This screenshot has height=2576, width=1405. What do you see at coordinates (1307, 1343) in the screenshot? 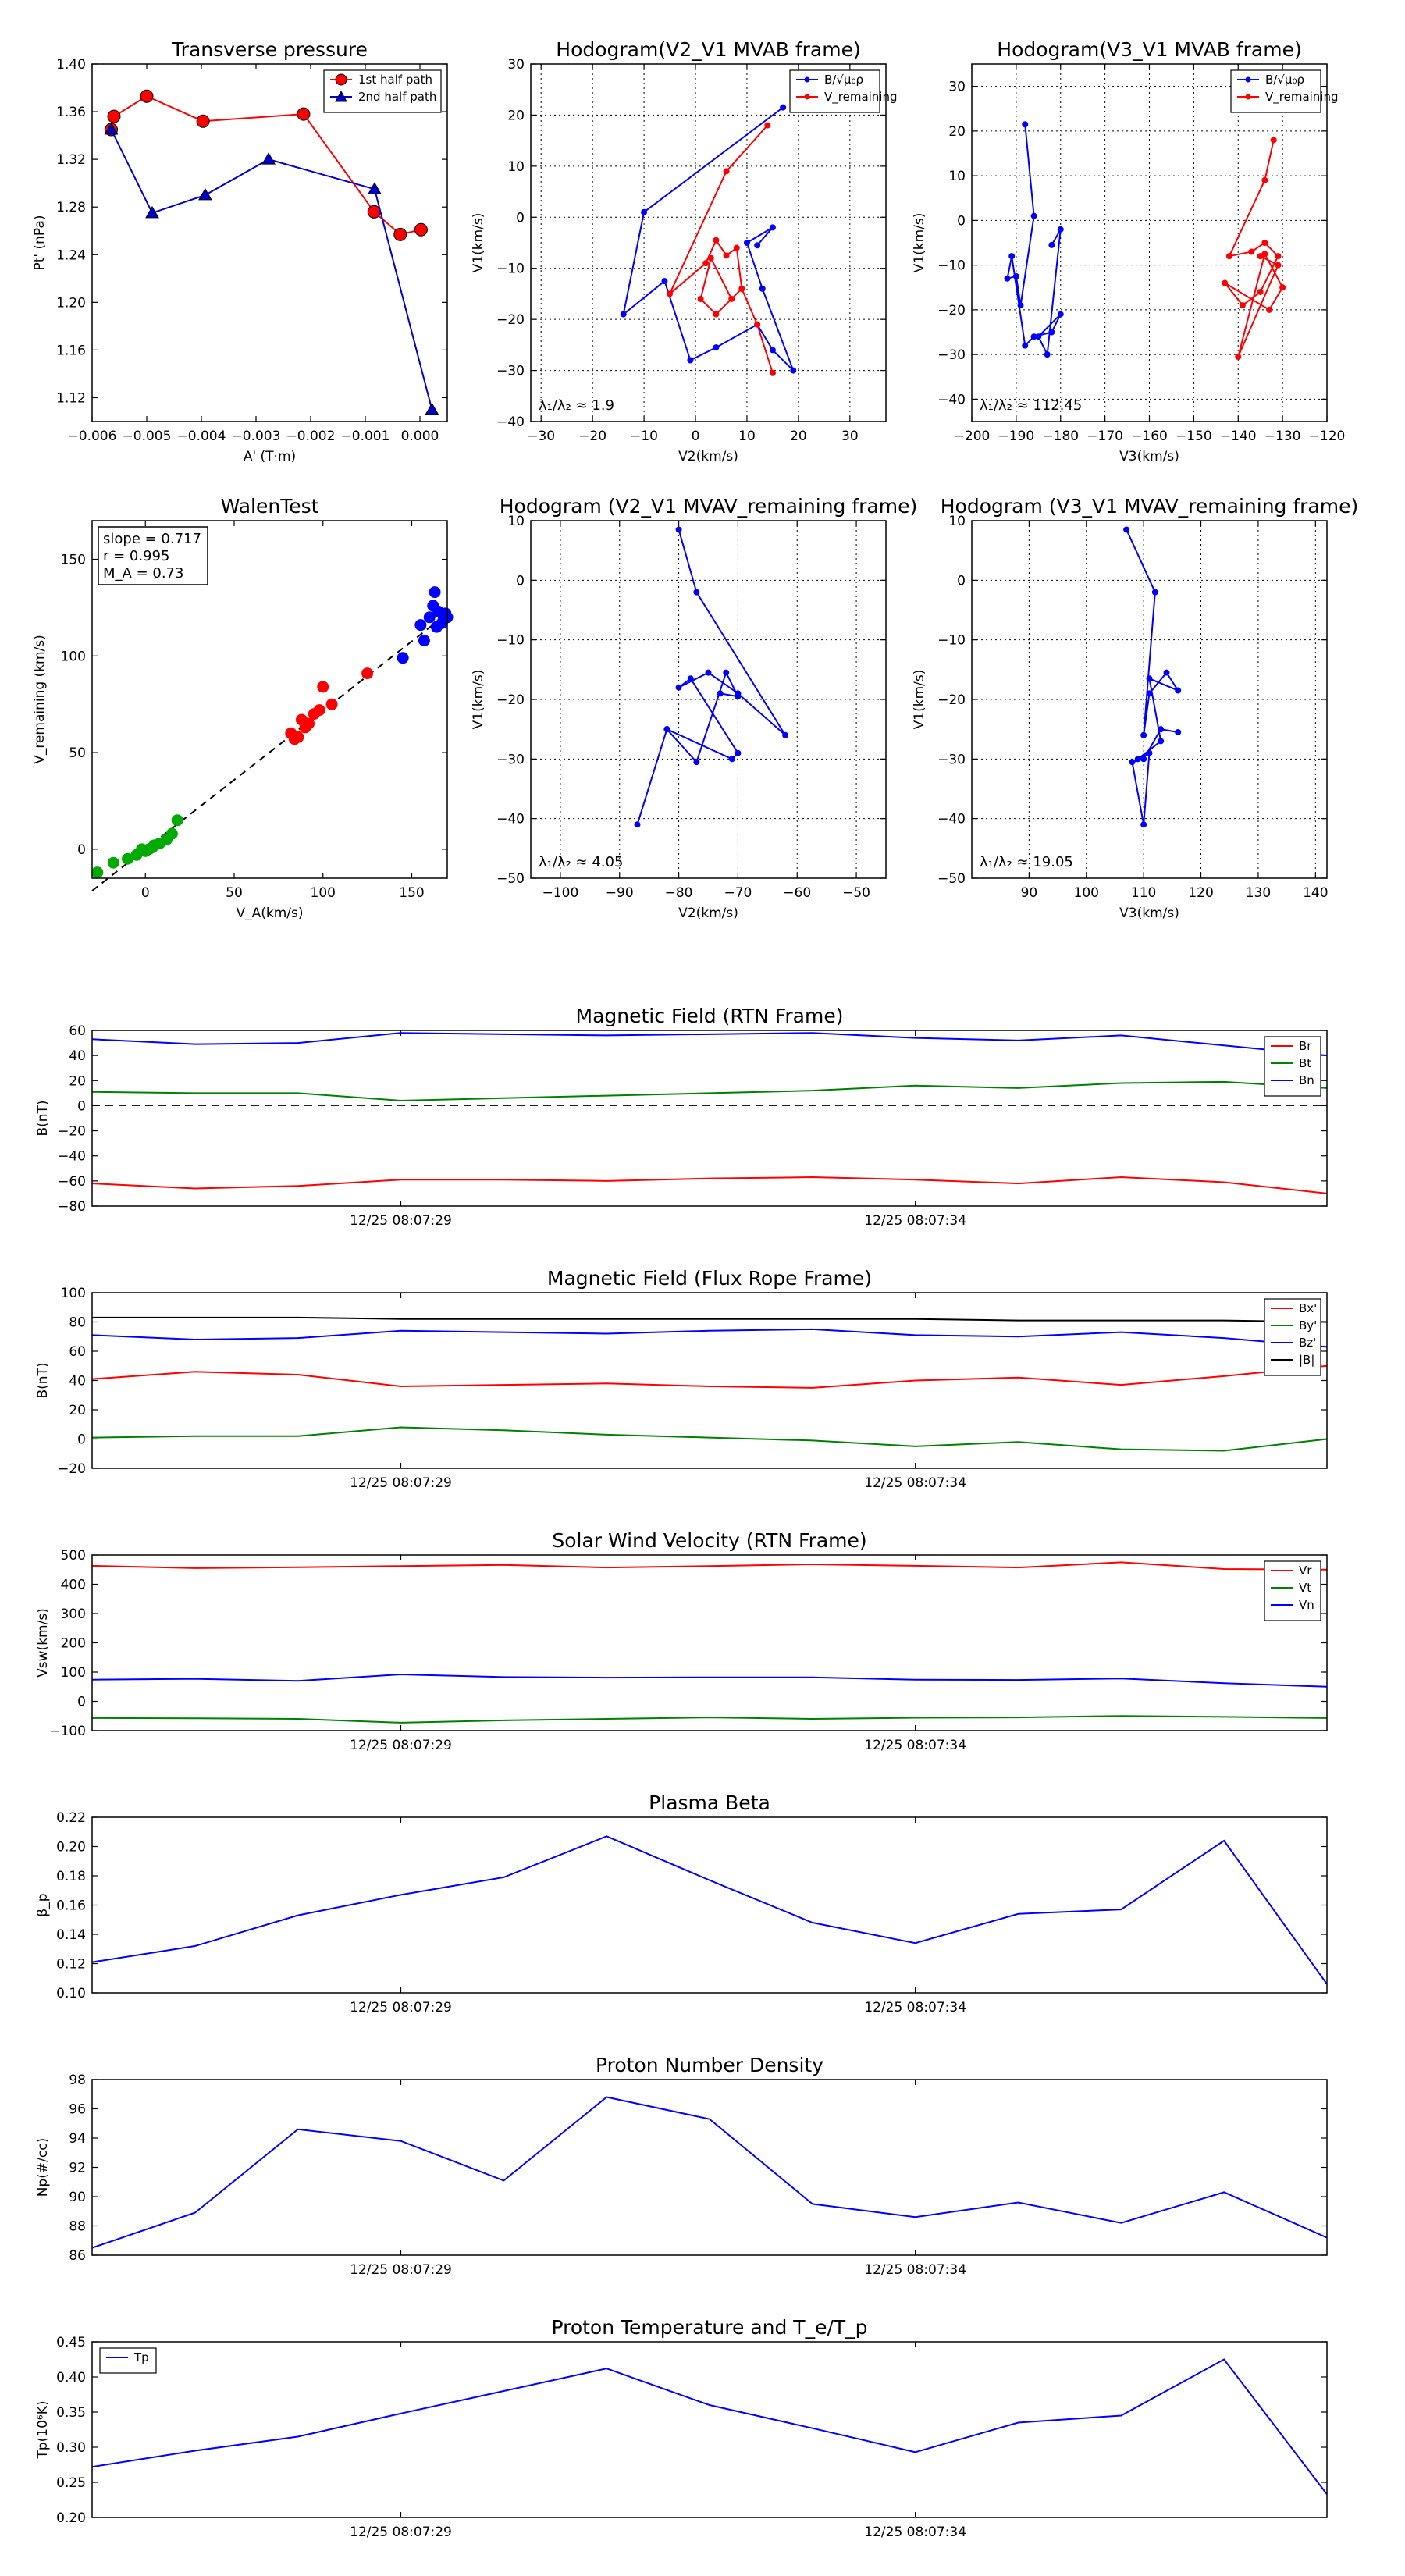
I see `legend-label: Bz'` at bounding box center [1307, 1343].